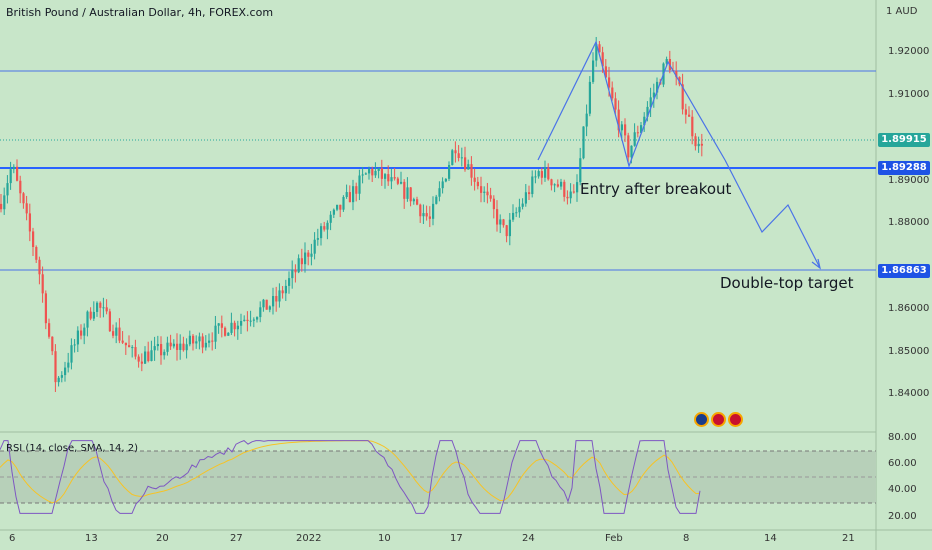  I want to click on time-axis-label: 20, so click(162, 538).